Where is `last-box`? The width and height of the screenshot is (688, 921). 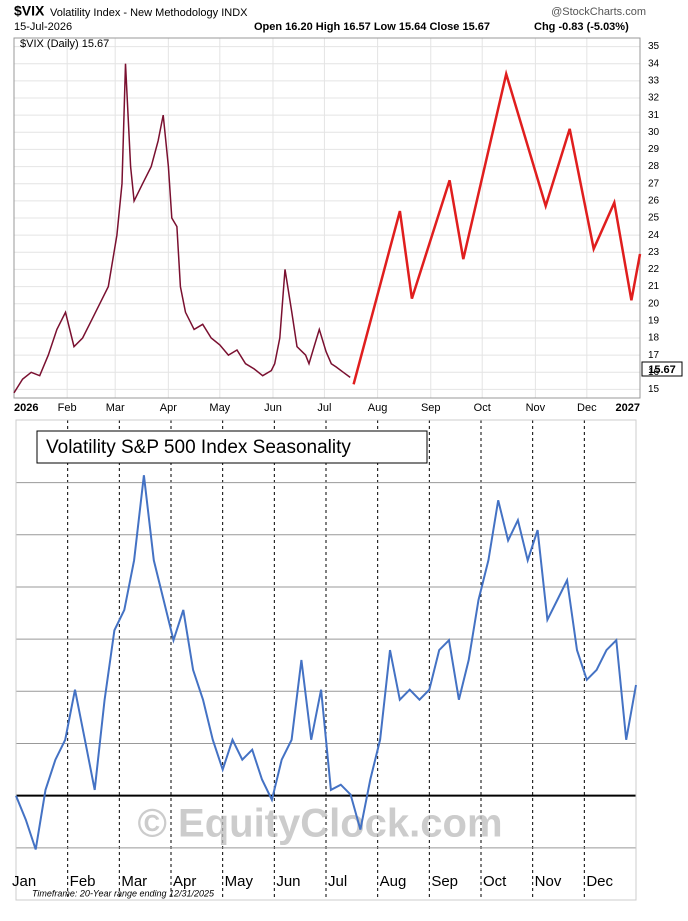 last-box is located at coordinates (662, 369).